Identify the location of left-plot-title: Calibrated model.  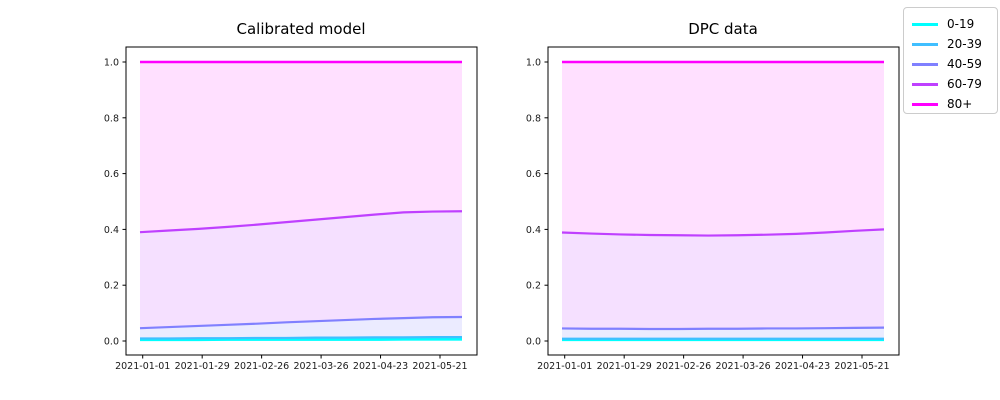
(301, 29).